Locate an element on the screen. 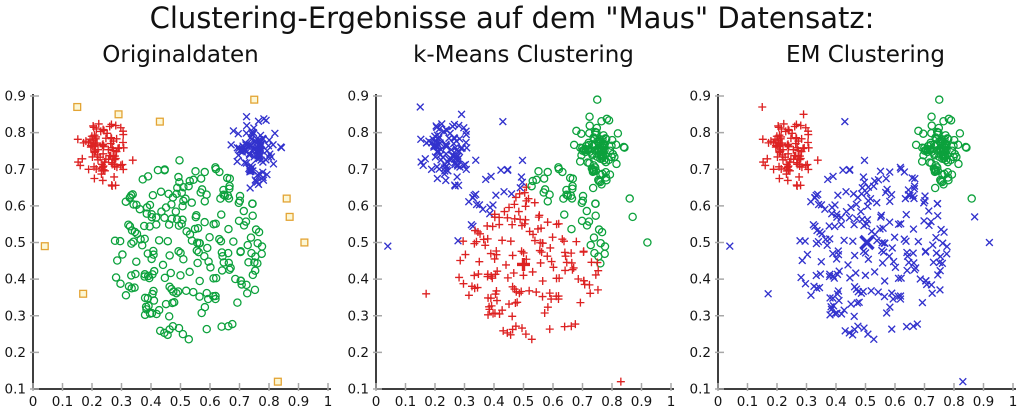  y-tick-label: 0.4 is located at coordinates (358, 280).